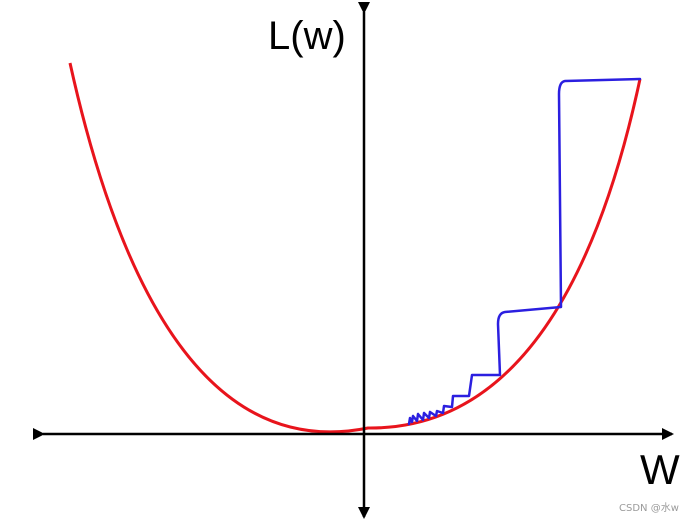 The width and height of the screenshot is (690, 522). Describe the element at coordinates (660, 469) in the screenshot. I see `x-axis-label: W` at that location.